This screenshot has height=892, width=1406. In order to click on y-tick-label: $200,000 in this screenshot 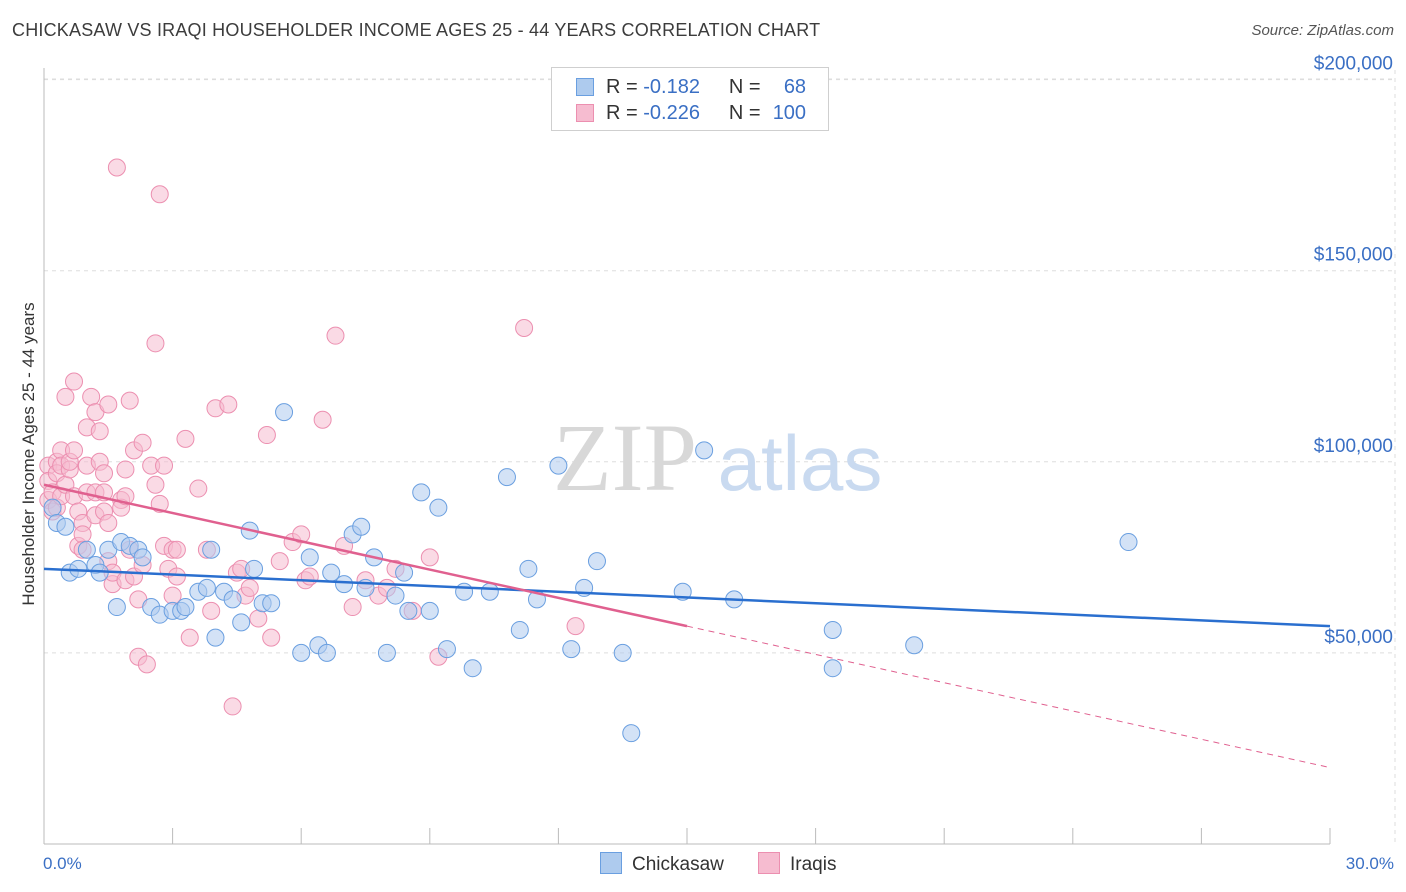, I will do `click(1353, 64)`.